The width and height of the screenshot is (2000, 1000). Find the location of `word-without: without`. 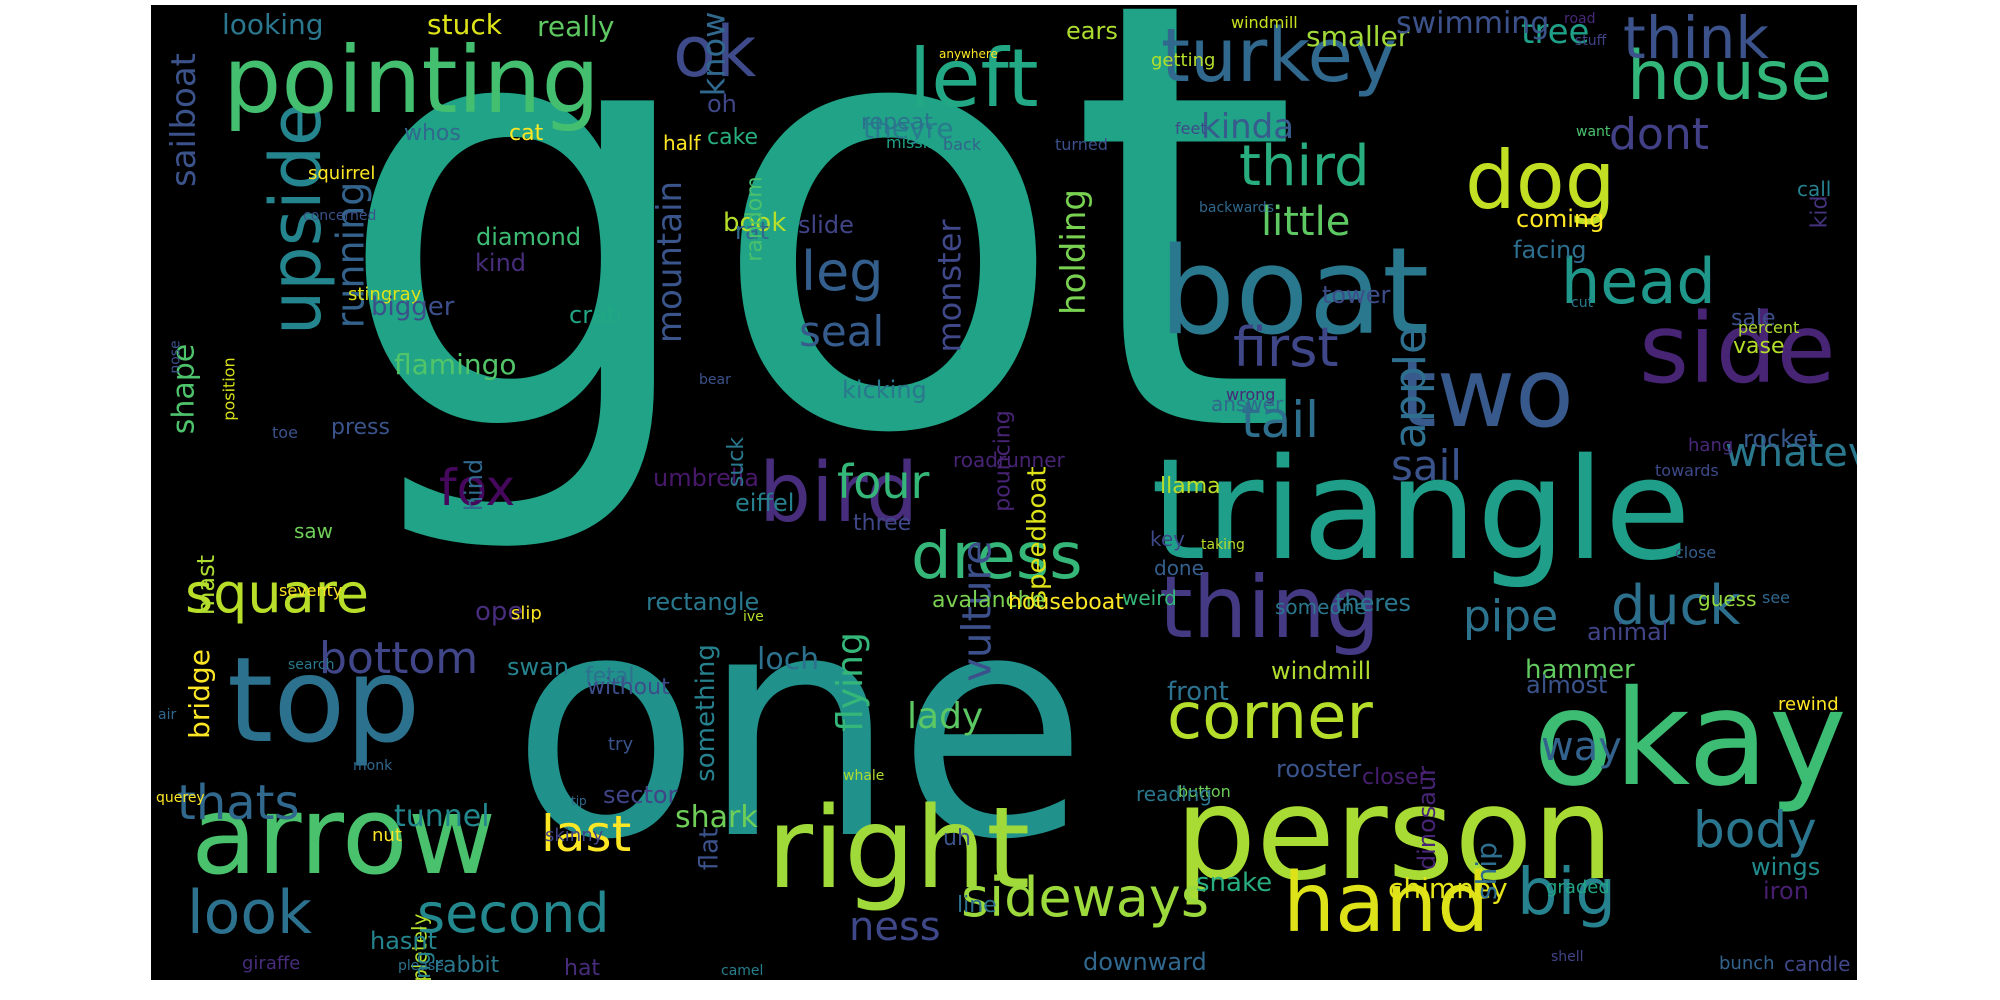

word-without: without is located at coordinates (628, 687).